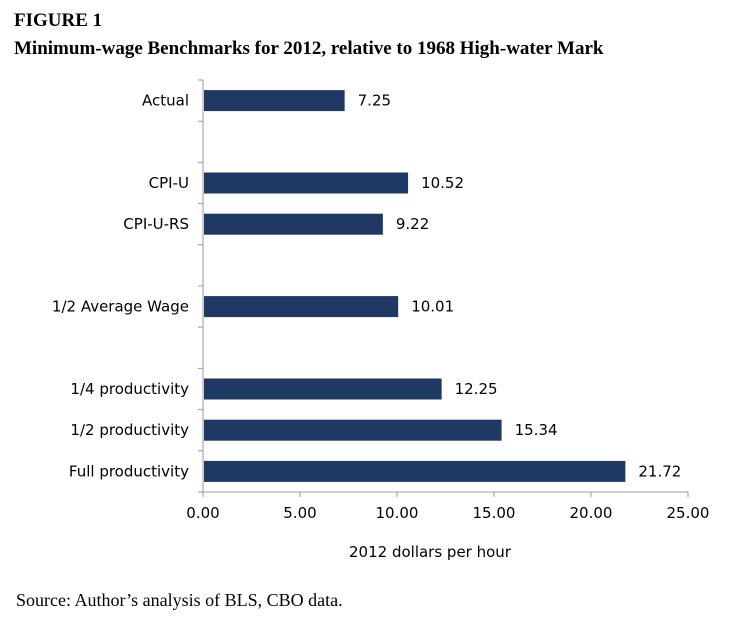 This screenshot has width=755, height=626. What do you see at coordinates (591, 513) in the screenshot?
I see `x-tick-label: 20.00` at bounding box center [591, 513].